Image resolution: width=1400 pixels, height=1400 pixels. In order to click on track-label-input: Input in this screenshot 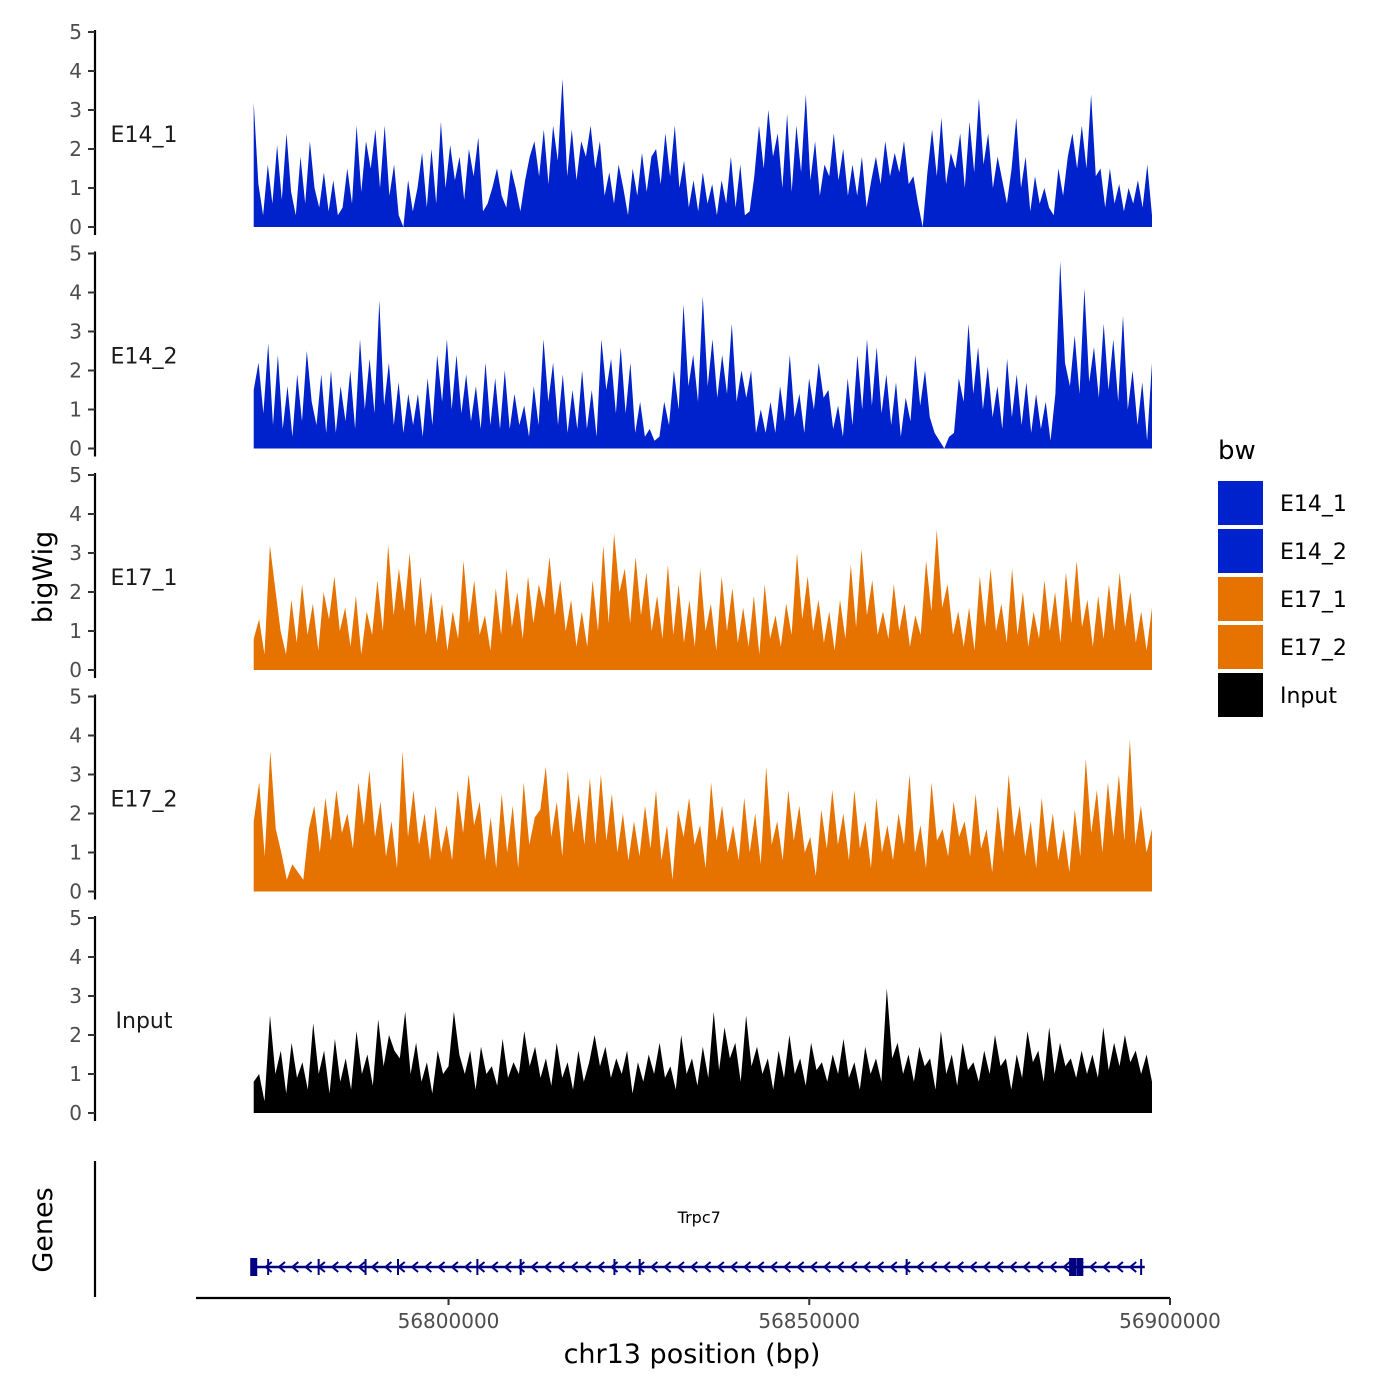, I will do `click(144, 1021)`.